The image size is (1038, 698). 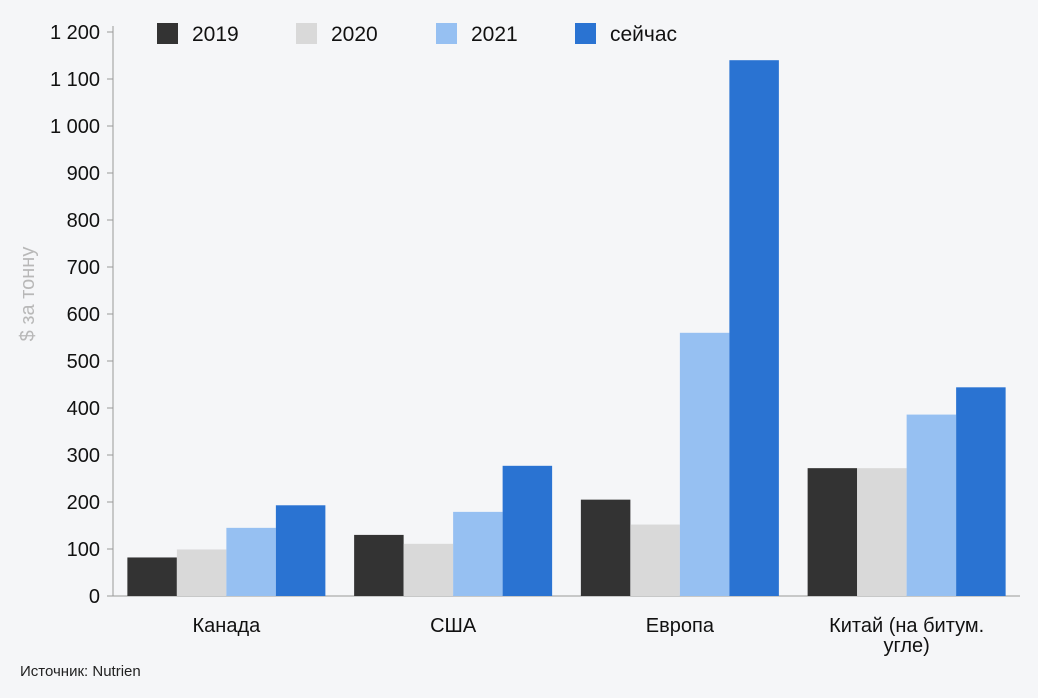 I want to click on y-tick-label: 1 200, so click(x=75, y=33).